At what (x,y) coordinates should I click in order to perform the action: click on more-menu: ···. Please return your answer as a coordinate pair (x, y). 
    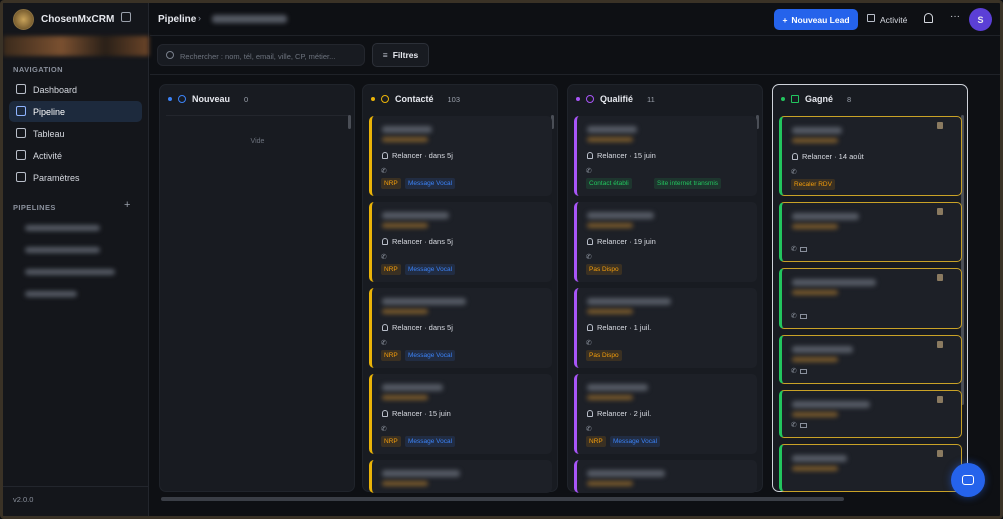
    Looking at the image, I should click on (955, 16).